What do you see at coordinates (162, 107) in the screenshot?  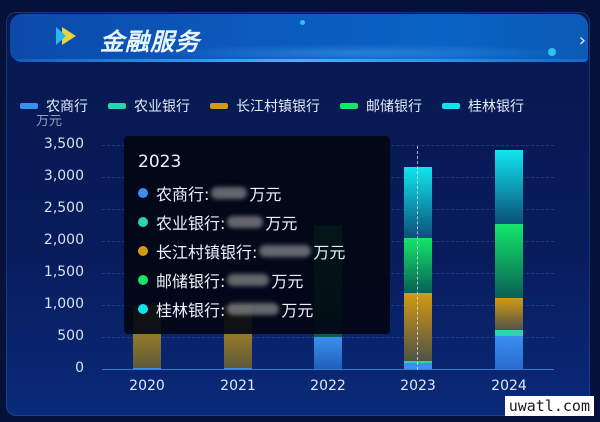 I see `legend-label: 农业银行` at bounding box center [162, 107].